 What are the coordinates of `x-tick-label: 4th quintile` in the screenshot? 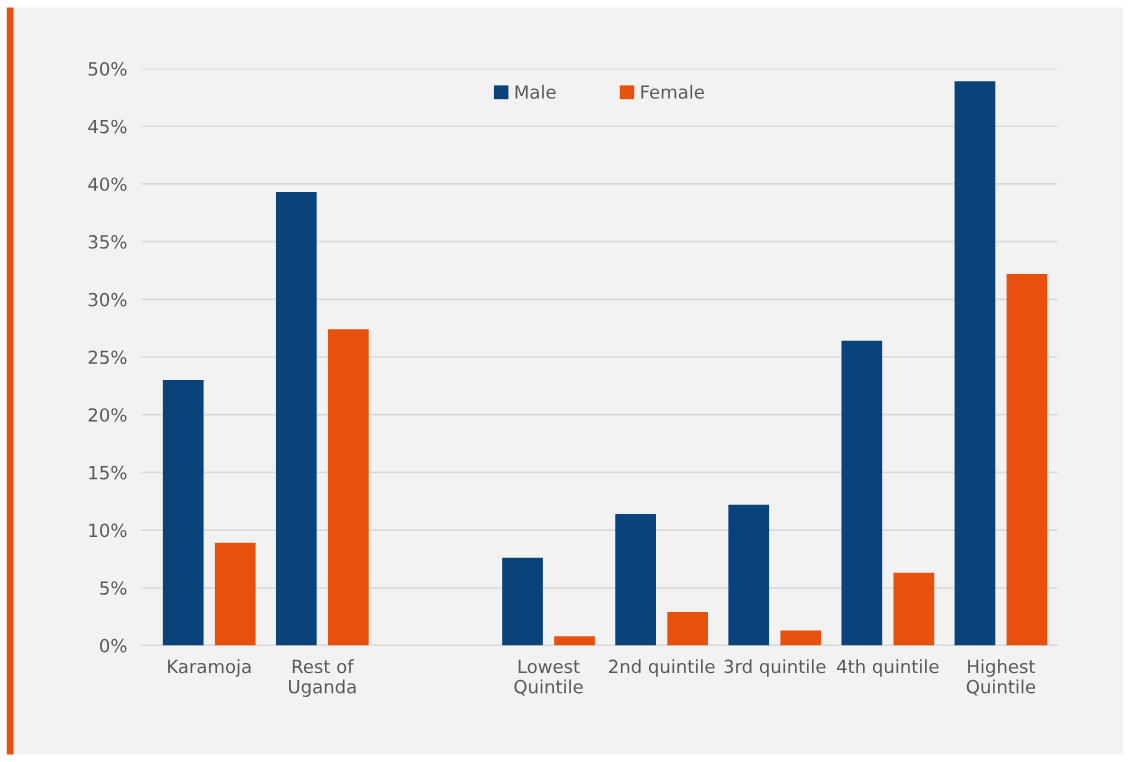 It's located at (888, 668).